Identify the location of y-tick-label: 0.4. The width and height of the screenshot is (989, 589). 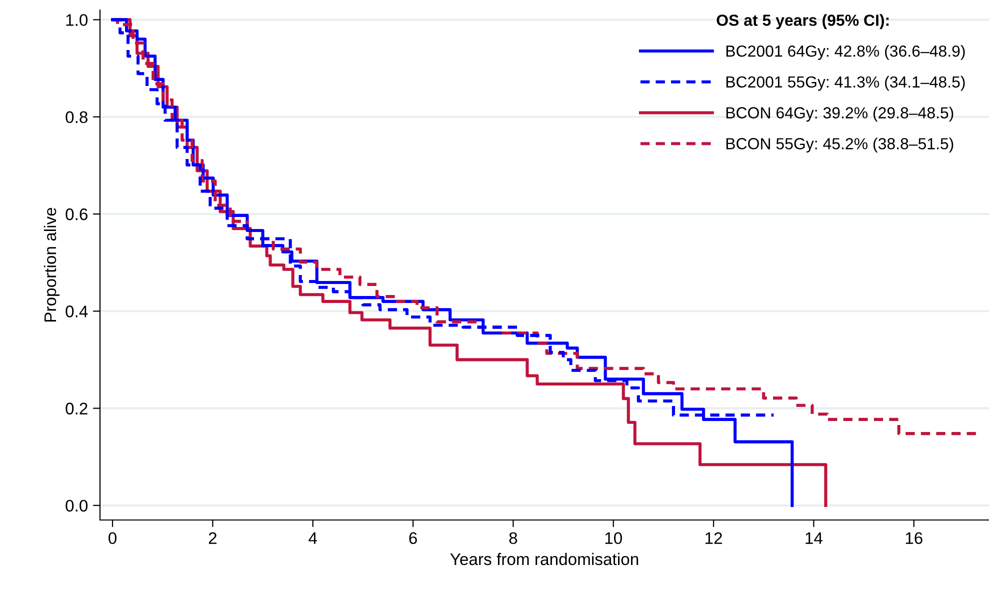
(77, 312).